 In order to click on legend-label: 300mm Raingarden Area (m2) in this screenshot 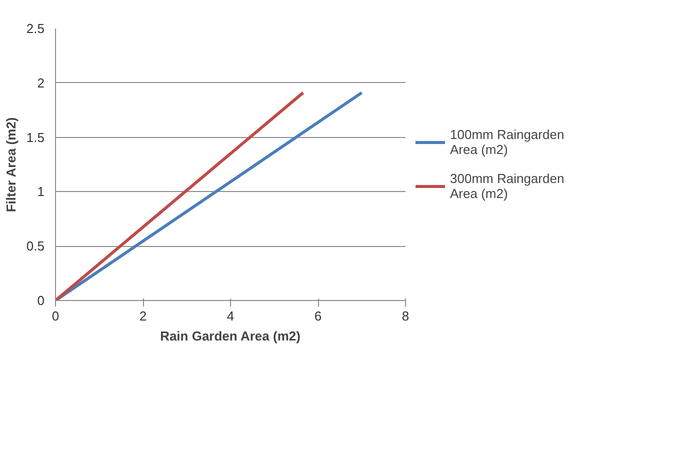, I will do `click(507, 186)`.